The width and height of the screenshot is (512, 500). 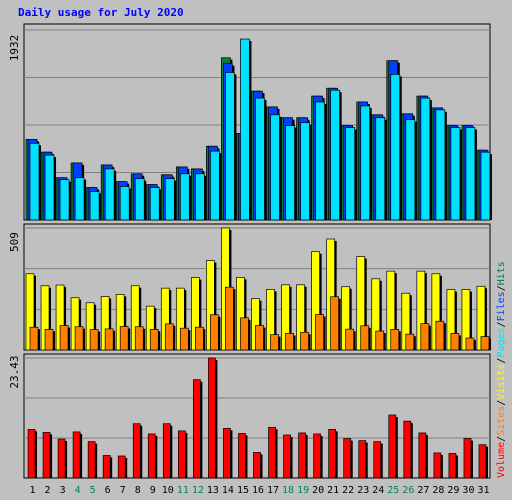 I want to click on y-max-label: 509, so click(x=14, y=242).